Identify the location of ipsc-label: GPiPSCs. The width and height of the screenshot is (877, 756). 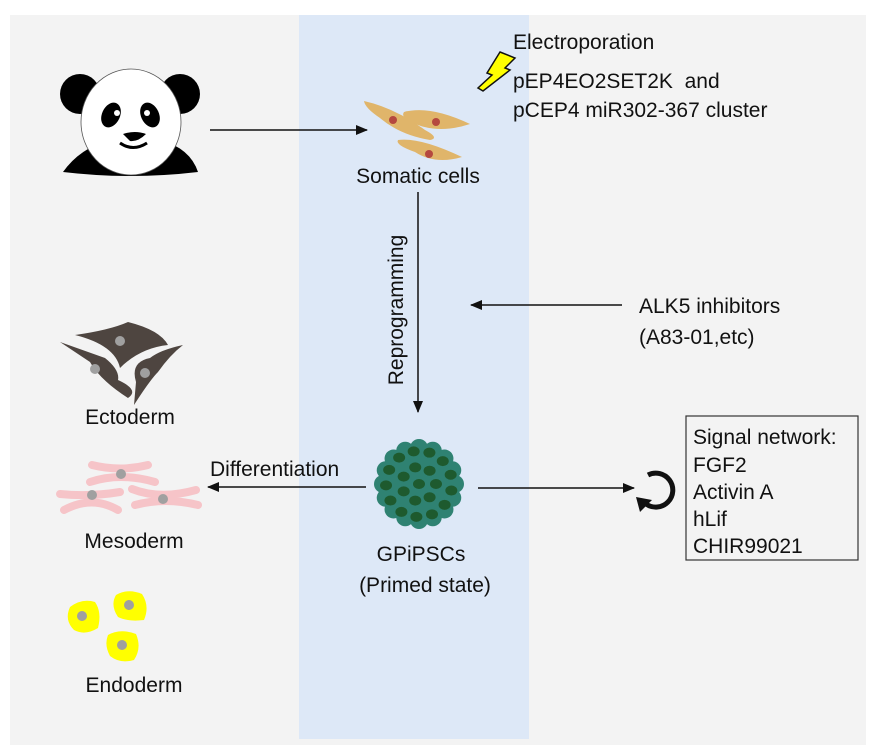
(421, 554).